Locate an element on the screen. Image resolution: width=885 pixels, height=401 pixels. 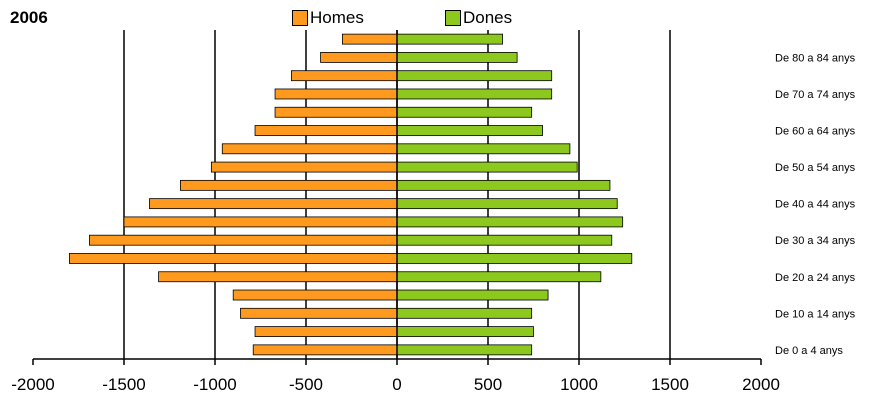
legend-dones: Dones is located at coordinates (478, 18).